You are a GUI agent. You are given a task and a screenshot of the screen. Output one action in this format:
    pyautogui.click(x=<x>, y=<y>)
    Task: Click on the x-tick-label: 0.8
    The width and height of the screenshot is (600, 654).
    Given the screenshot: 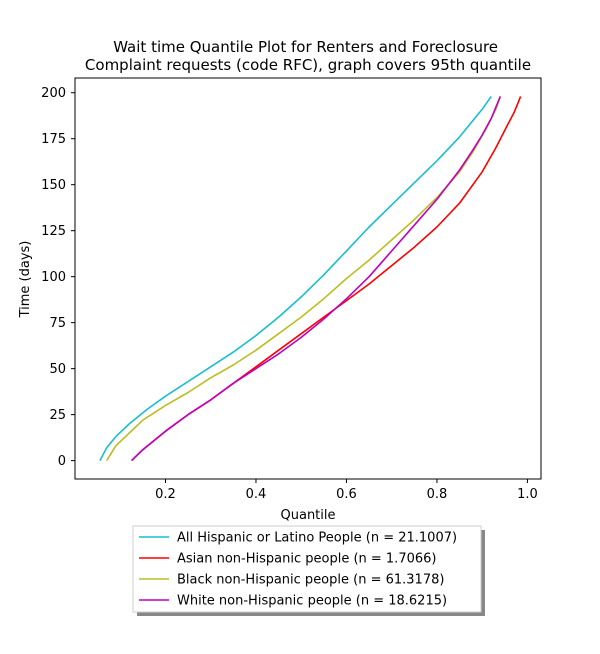 What is the action you would take?
    pyautogui.click(x=437, y=494)
    